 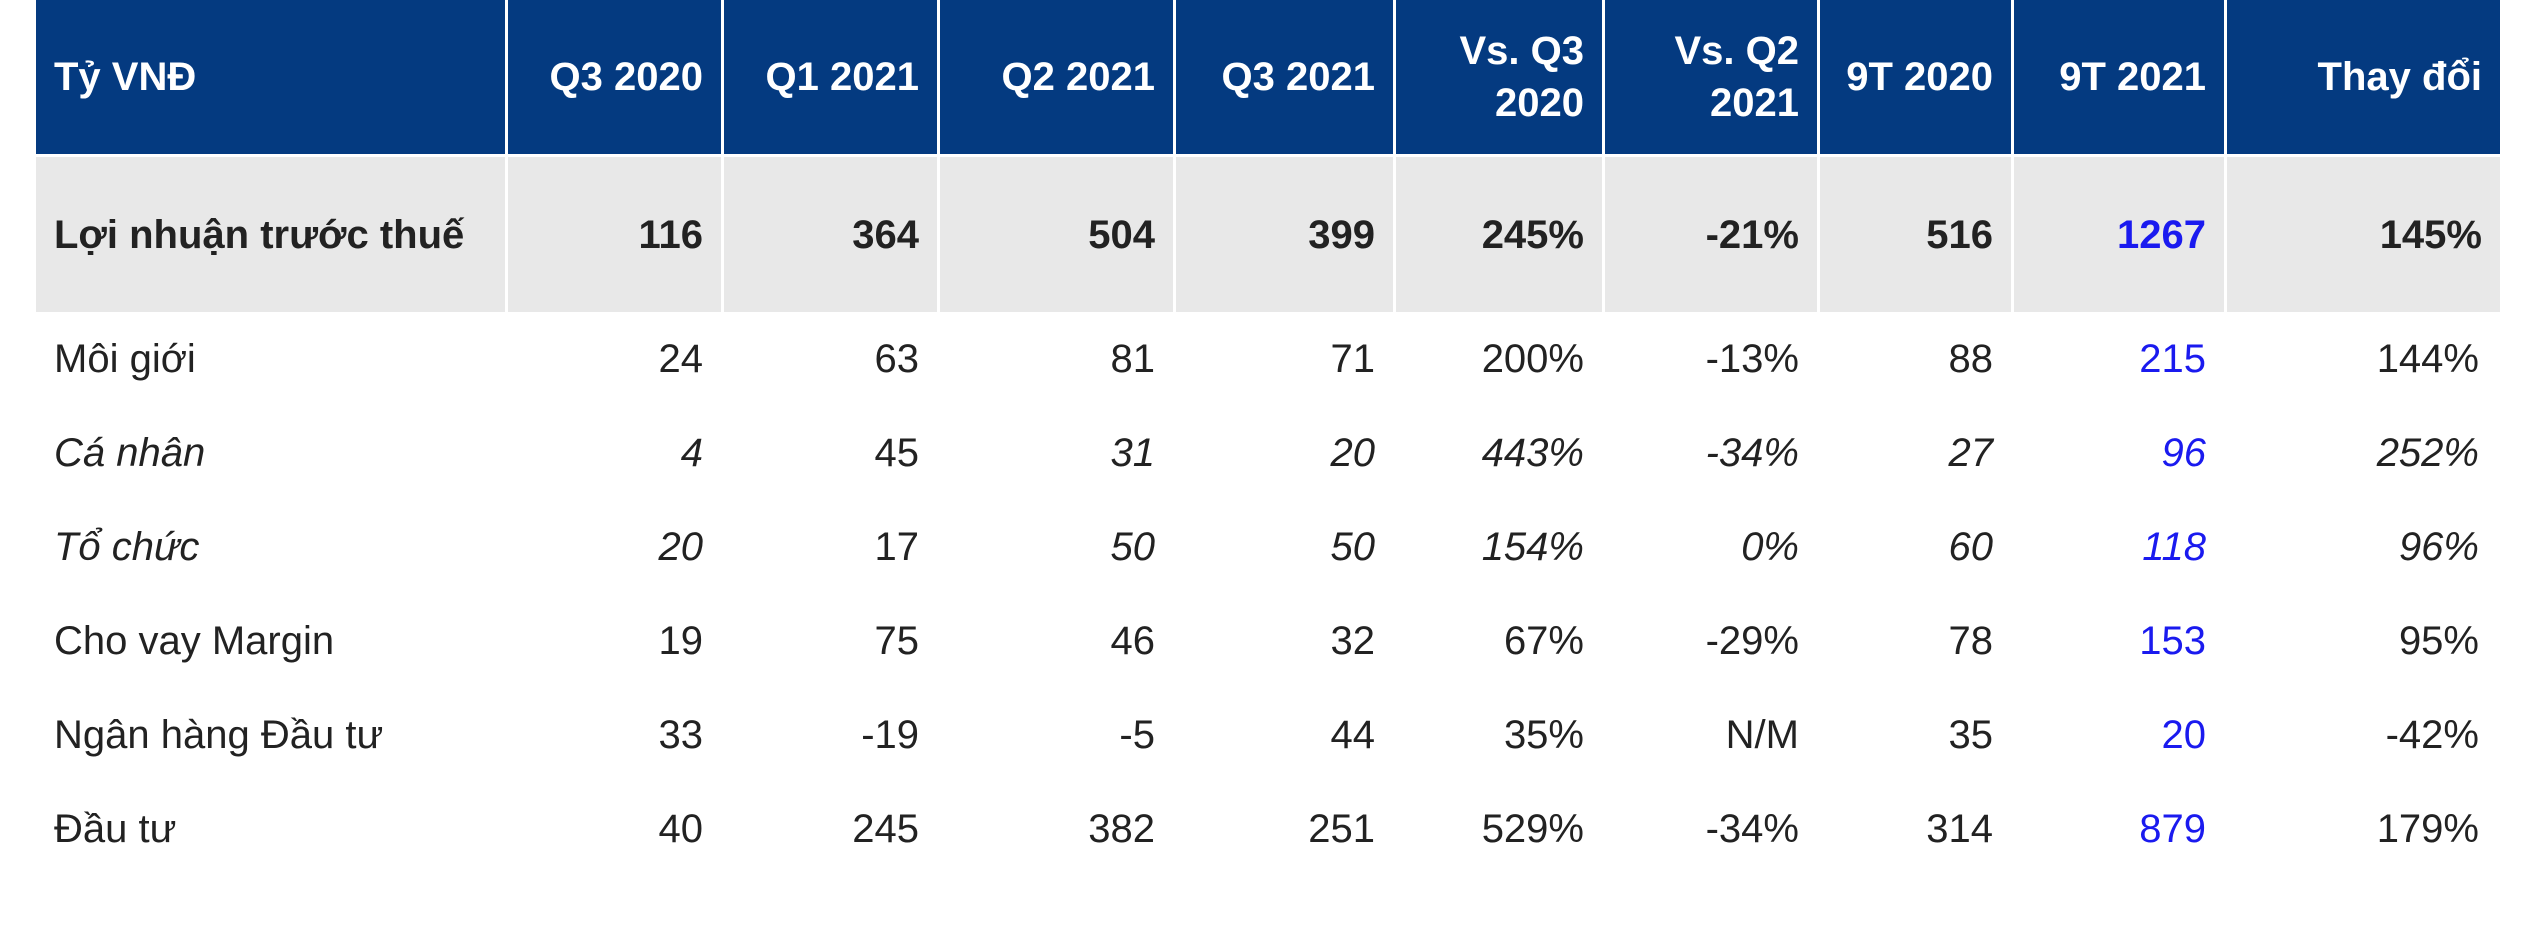 What do you see at coordinates (1500, 77) in the screenshot?
I see `header-vs-q3-2020: Vs. Q3 2020` at bounding box center [1500, 77].